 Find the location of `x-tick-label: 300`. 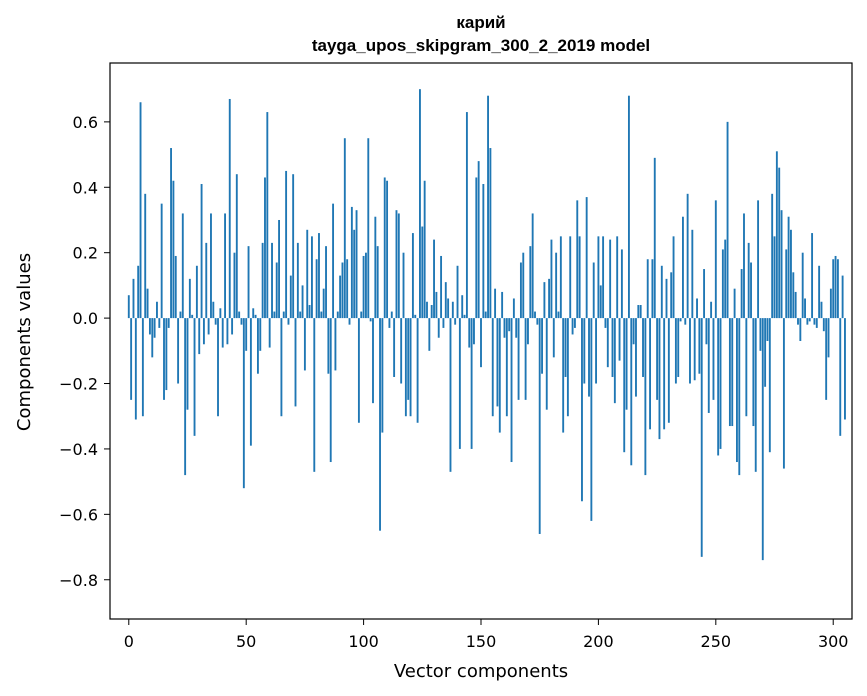

x-tick-label: 300 is located at coordinates (833, 641).